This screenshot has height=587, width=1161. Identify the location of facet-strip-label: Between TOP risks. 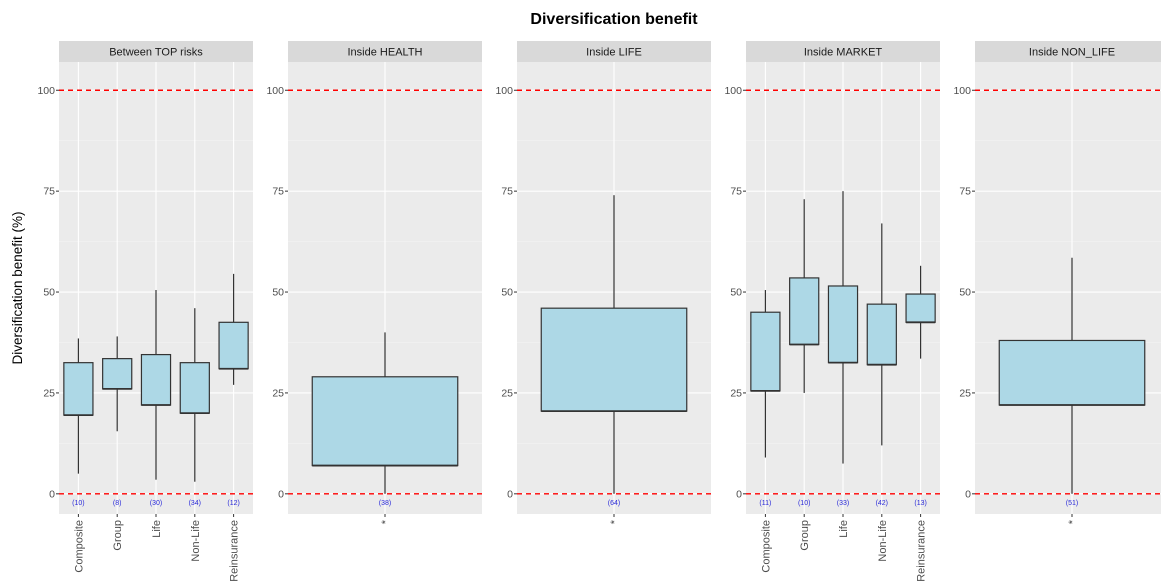
(156, 53).